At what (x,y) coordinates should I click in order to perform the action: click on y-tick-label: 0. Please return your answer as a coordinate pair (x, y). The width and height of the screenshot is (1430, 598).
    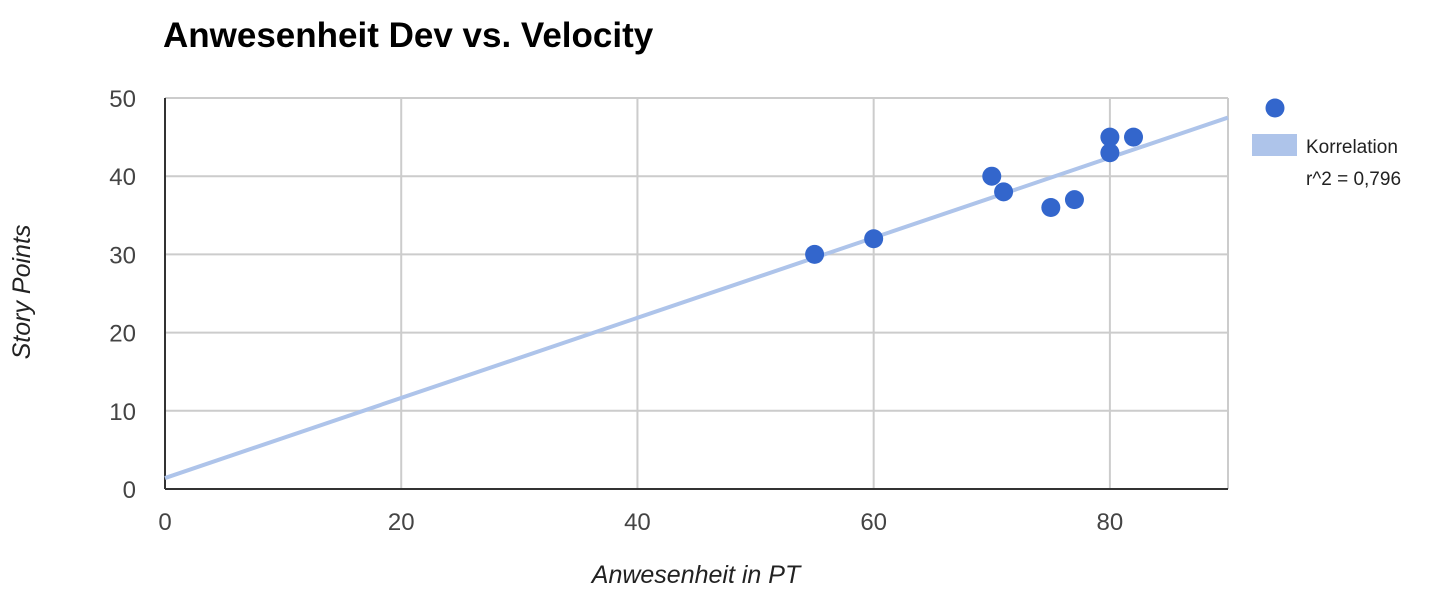
    Looking at the image, I should click on (129, 490).